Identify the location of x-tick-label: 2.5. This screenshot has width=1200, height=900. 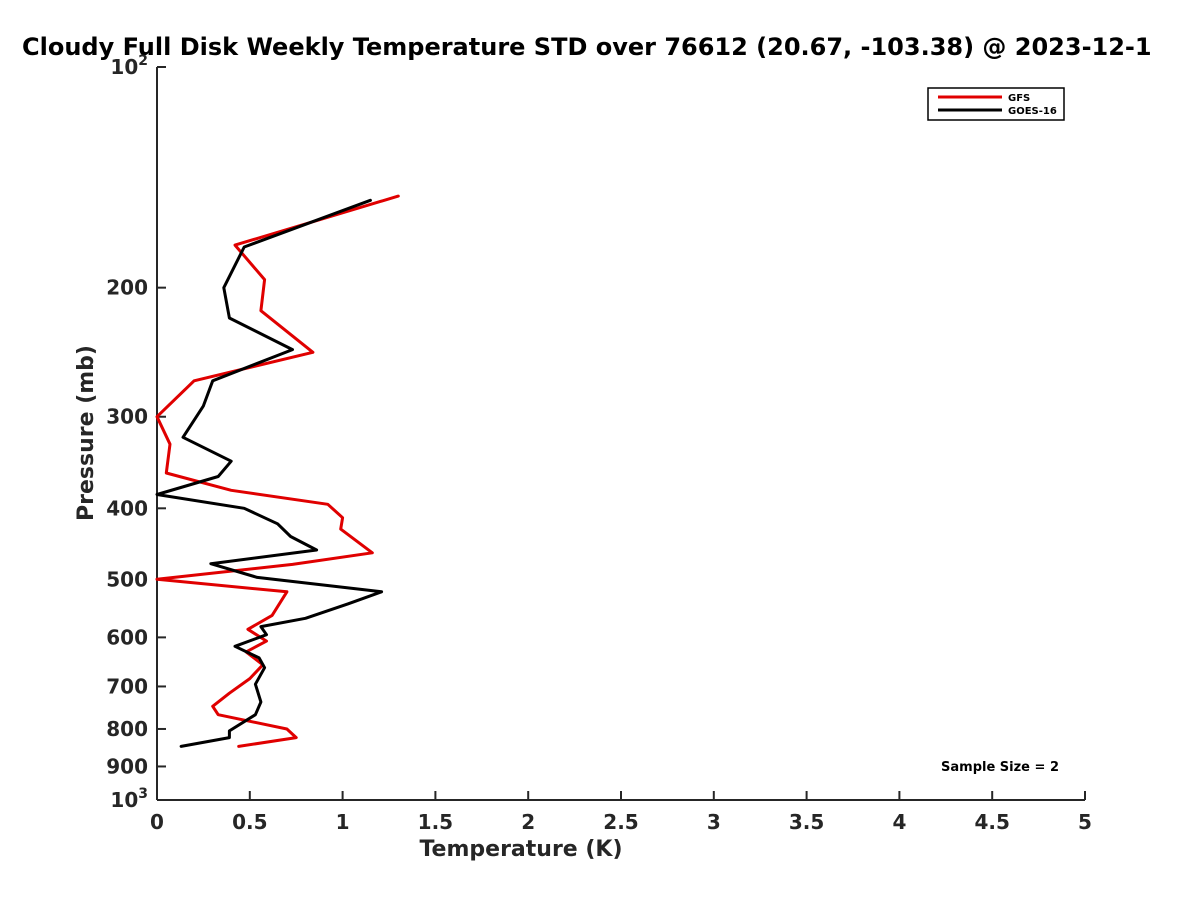
(620, 822).